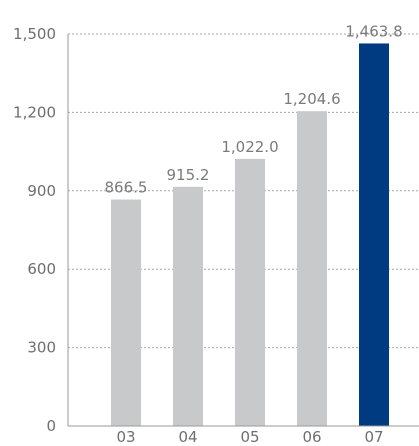 The image size is (419, 446). What do you see at coordinates (188, 175) in the screenshot?
I see `data-label-04: 915.2` at bounding box center [188, 175].